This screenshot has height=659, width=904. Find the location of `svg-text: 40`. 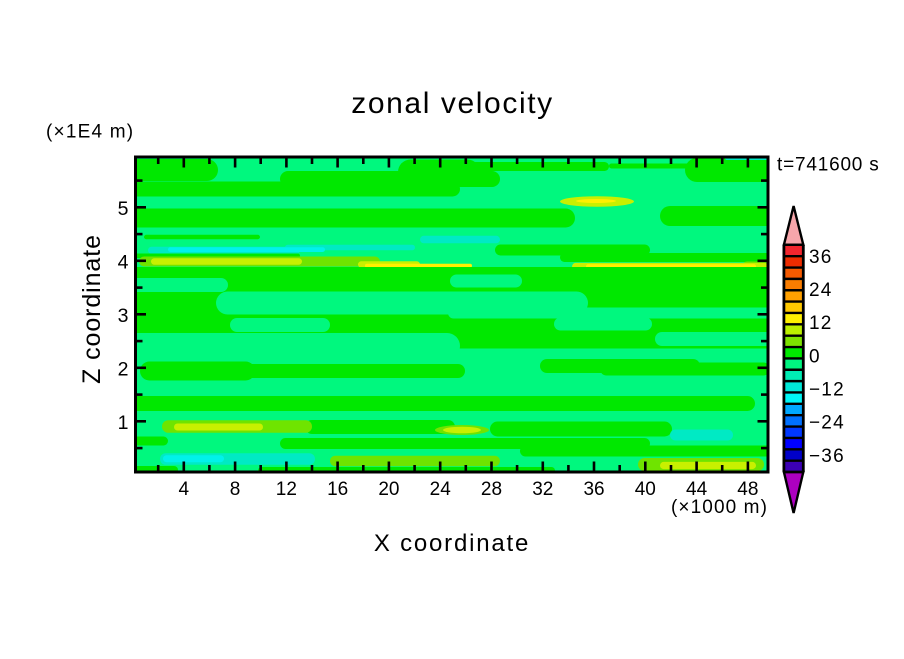

svg-text: 40 is located at coordinates (645, 489).